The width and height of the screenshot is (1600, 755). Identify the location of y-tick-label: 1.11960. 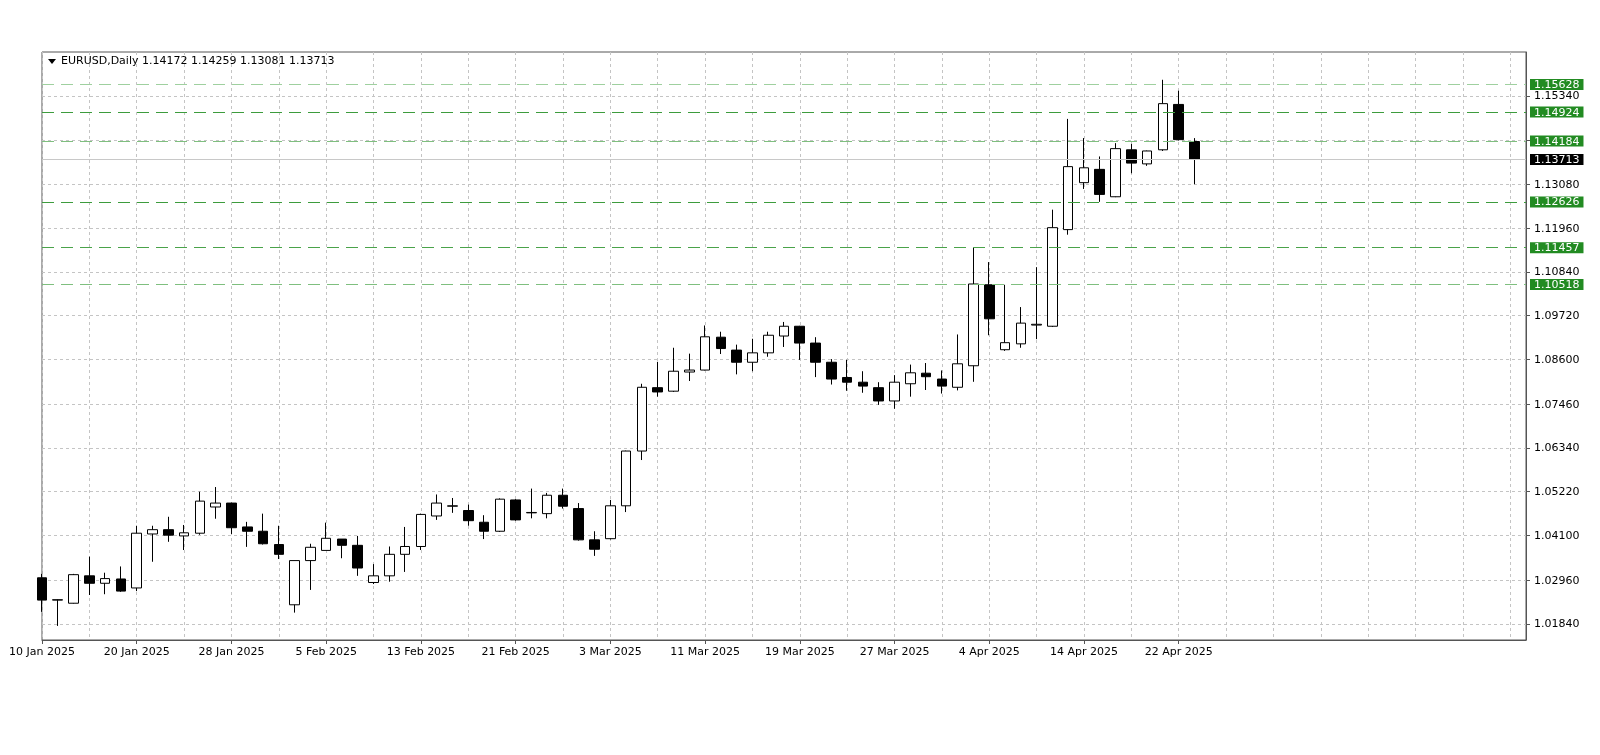
(1557, 228).